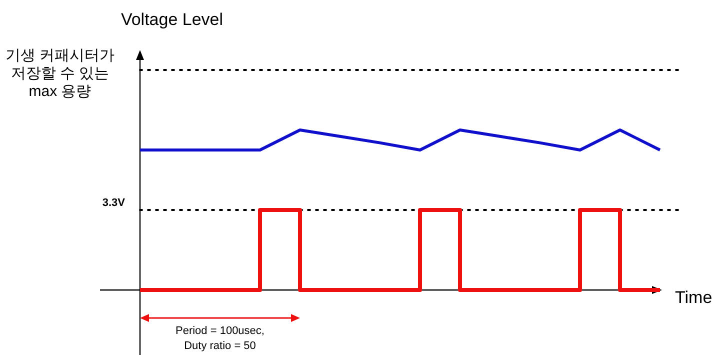 The width and height of the screenshot is (725, 355). I want to click on text: Period = 100usec, Duty ratio = 50, so click(220, 338).